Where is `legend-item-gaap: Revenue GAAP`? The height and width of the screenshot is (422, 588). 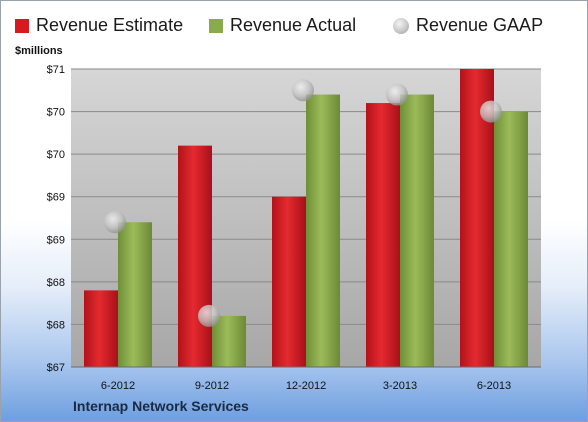
legend-item-gaap: Revenue GAAP is located at coordinates (468, 25).